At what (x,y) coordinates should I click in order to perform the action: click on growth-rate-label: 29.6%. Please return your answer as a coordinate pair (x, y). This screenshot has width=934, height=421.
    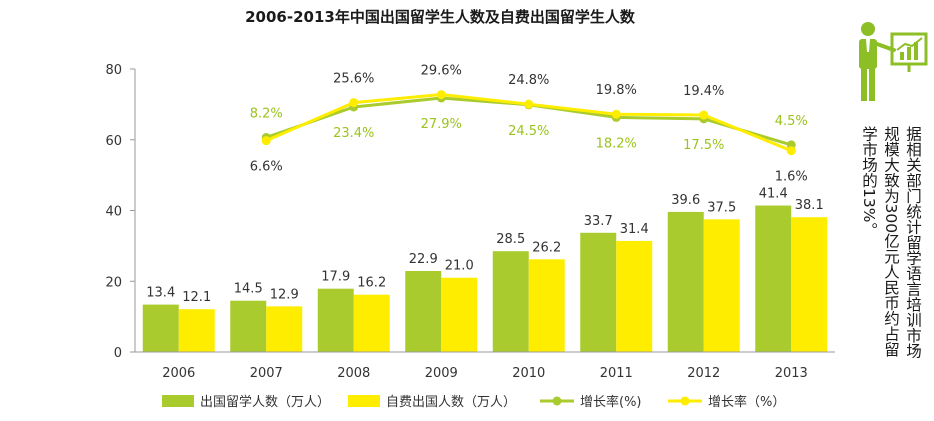
    Looking at the image, I should click on (441, 71).